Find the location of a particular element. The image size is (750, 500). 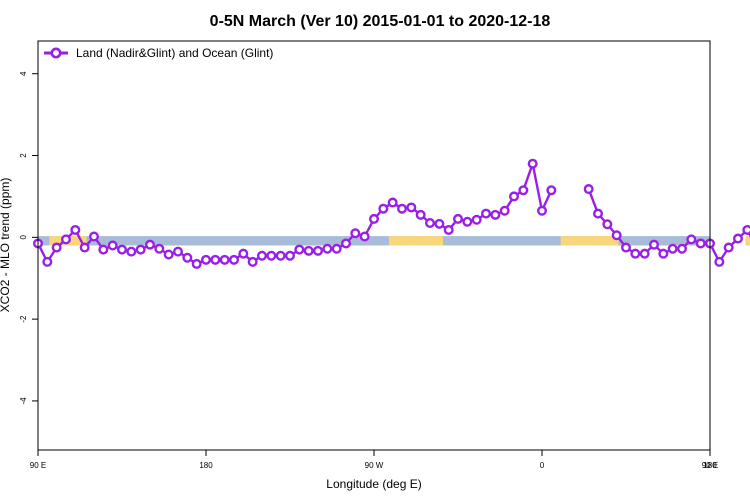

series-line is located at coordinates (668, 226).